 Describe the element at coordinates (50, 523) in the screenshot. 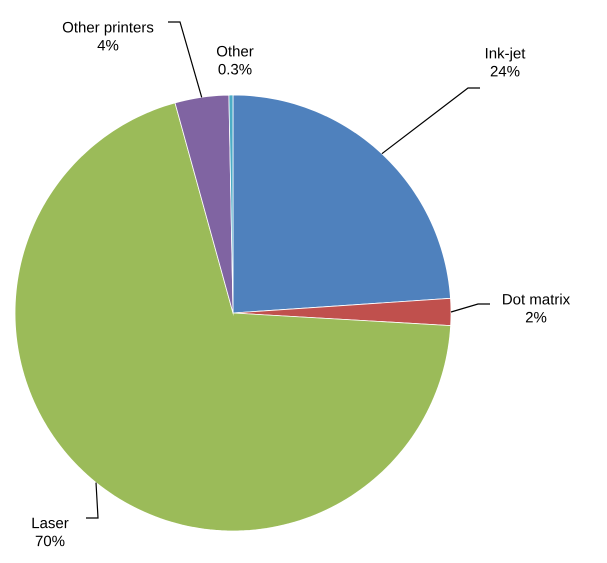

I see `slice-label: Laser` at that location.